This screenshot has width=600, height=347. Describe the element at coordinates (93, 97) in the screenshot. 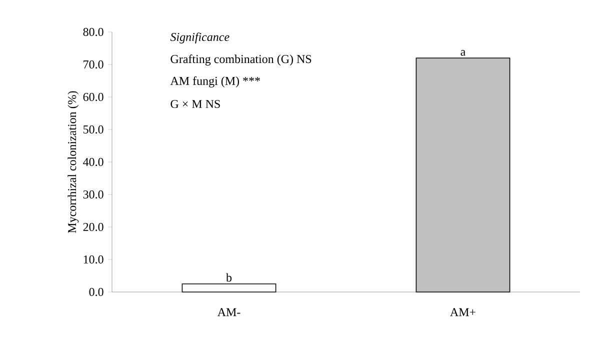

I see `y-tick-label: 60.0` at that location.